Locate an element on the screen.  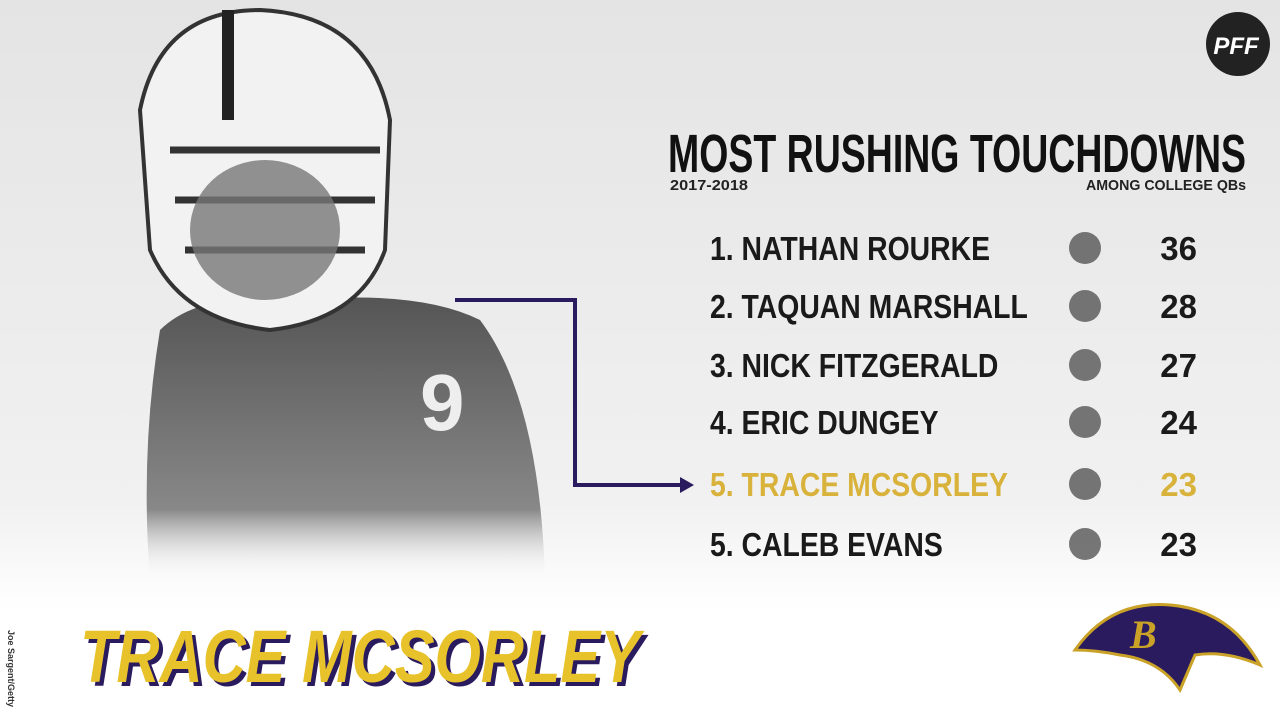
arrow-head is located at coordinates (687, 485).